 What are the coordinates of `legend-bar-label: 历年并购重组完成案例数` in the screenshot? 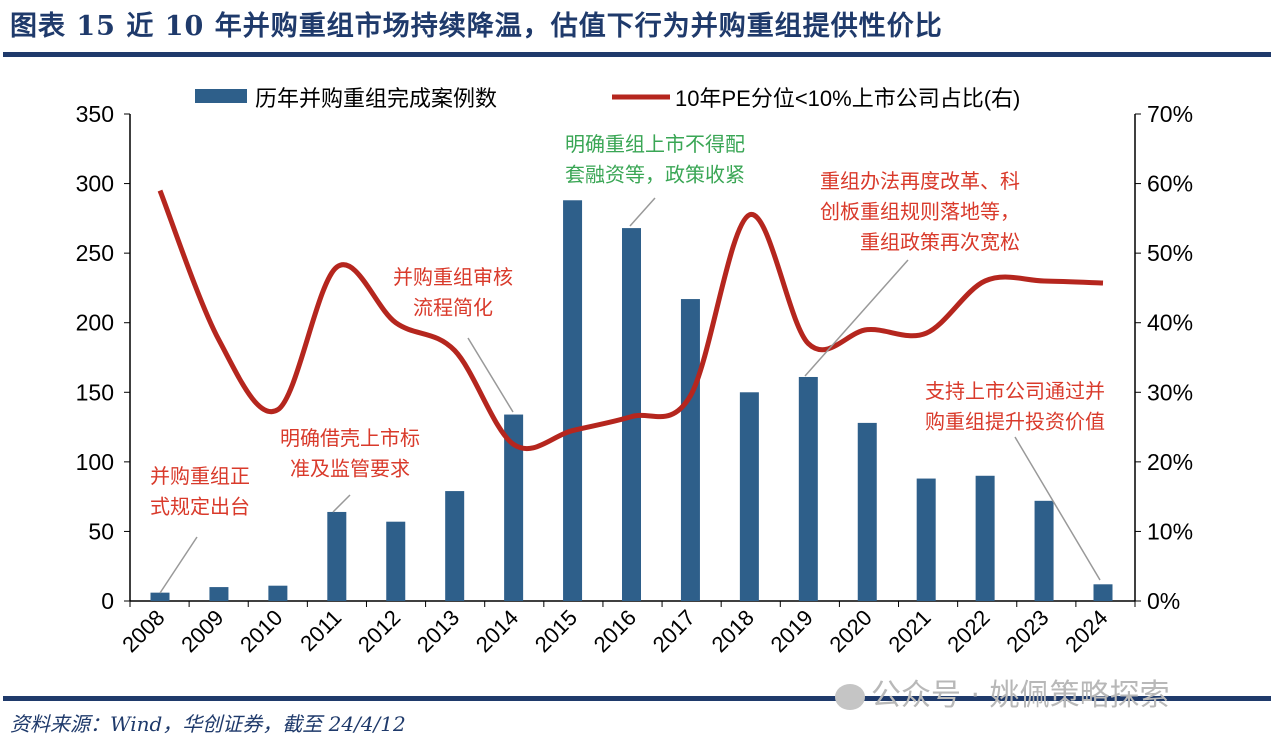 It's located at (376, 98).